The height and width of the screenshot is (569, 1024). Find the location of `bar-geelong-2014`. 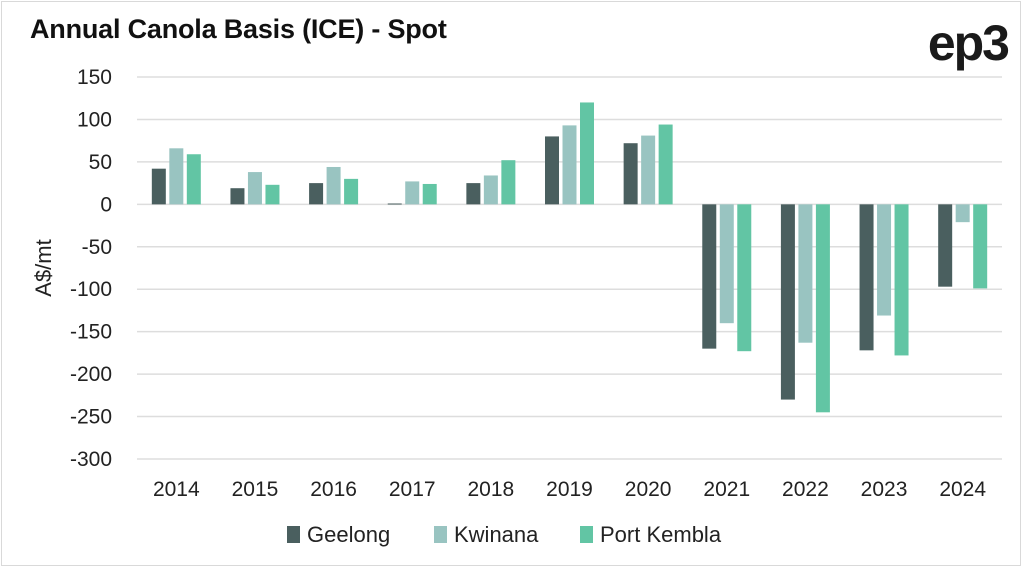

bar-geelong-2014 is located at coordinates (158, 186).